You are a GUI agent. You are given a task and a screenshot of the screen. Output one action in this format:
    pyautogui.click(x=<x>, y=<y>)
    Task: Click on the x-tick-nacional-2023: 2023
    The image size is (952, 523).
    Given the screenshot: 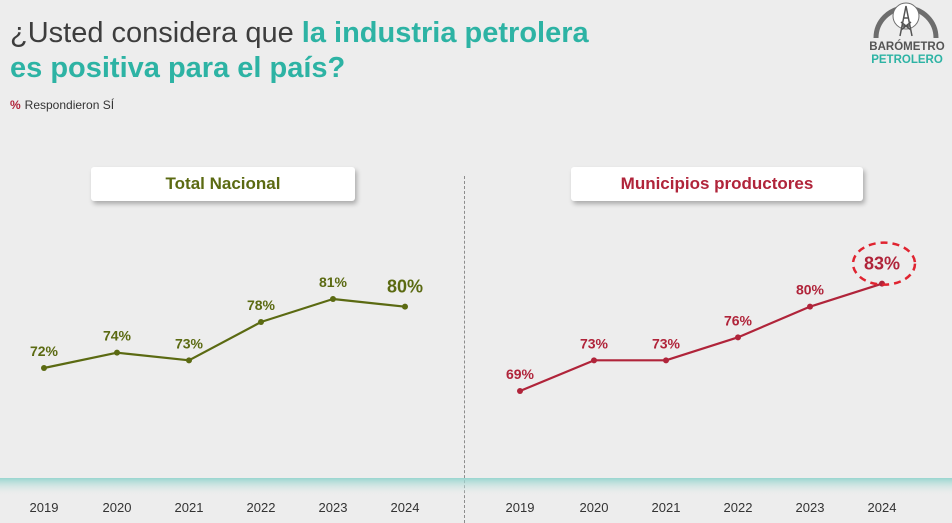 What is the action you would take?
    pyautogui.click(x=333, y=507)
    